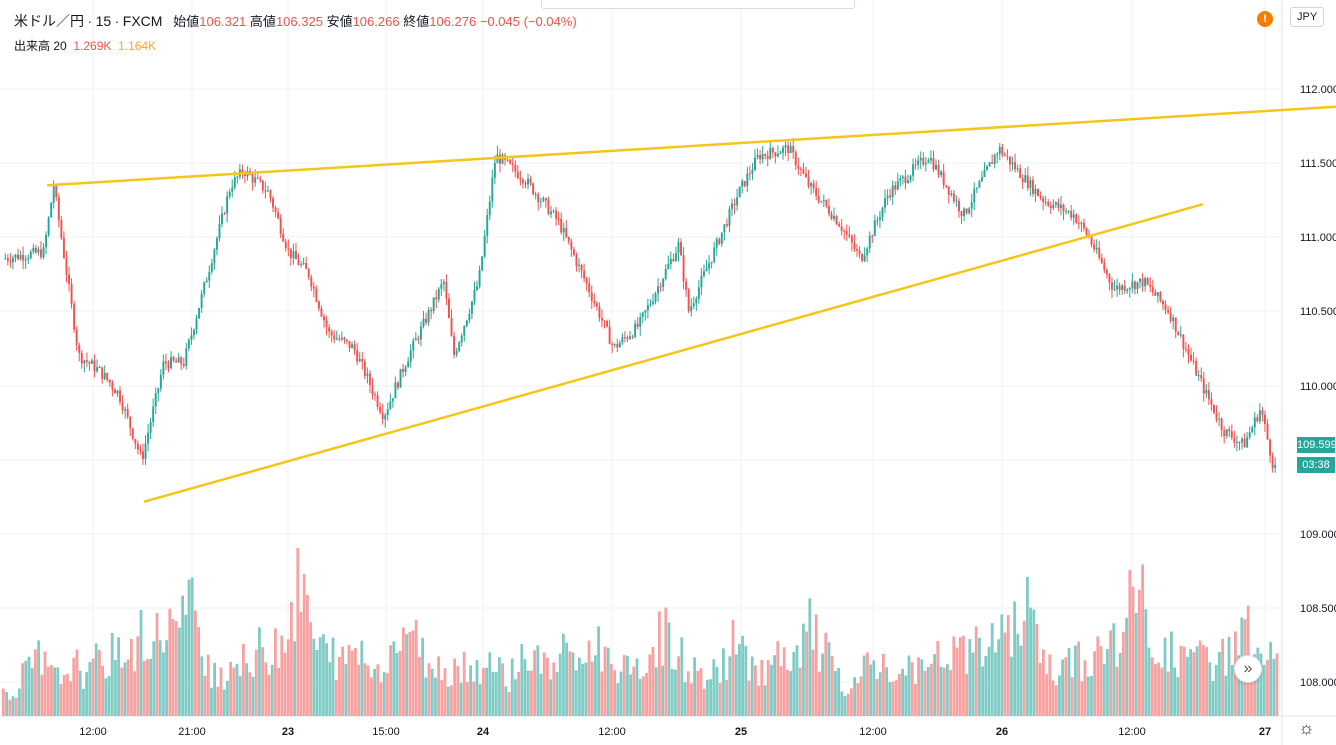 The width and height of the screenshot is (1336, 745). What do you see at coordinates (1248, 669) in the screenshot?
I see `scroll-to-realtime-button: »` at bounding box center [1248, 669].